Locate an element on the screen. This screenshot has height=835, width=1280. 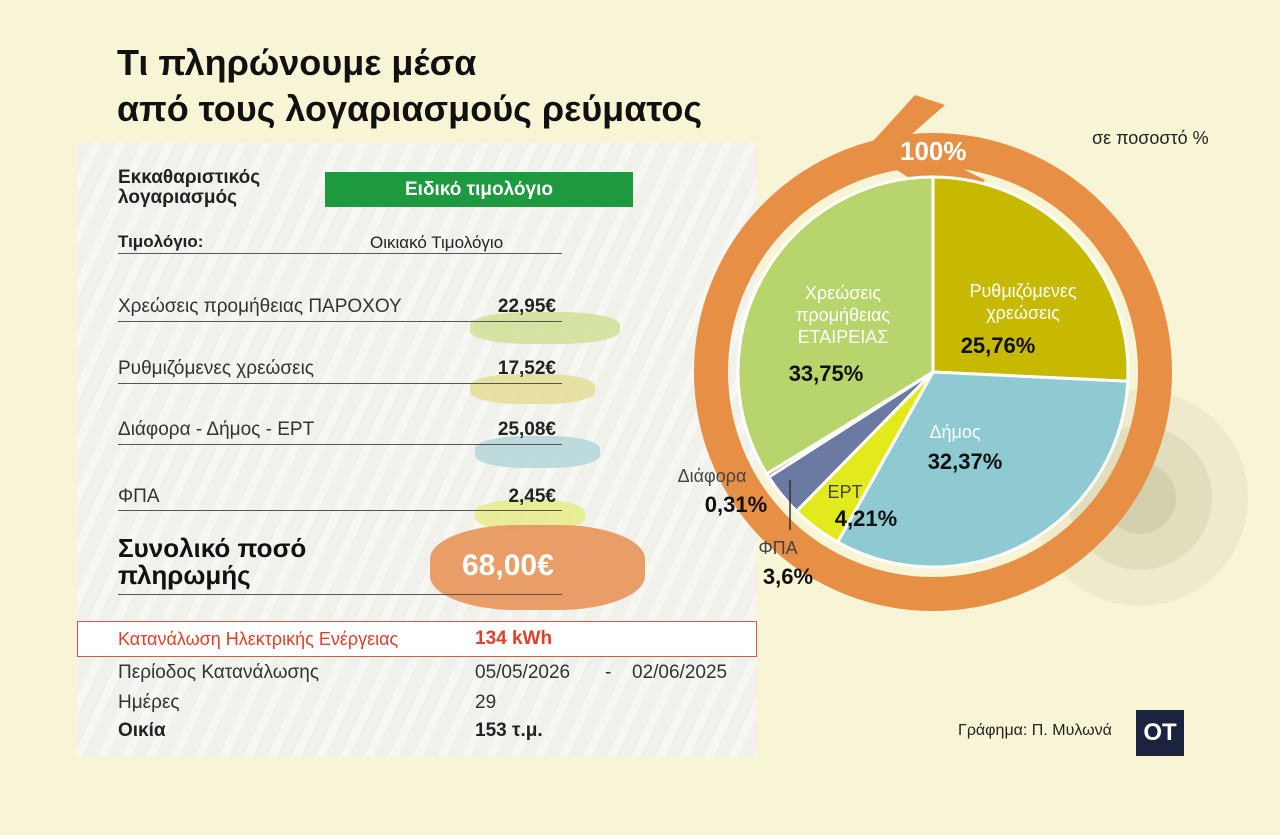
item-label: Χρεώσεις προμήθειας ΠΑΡΟΧΟΥ is located at coordinates (260, 306).